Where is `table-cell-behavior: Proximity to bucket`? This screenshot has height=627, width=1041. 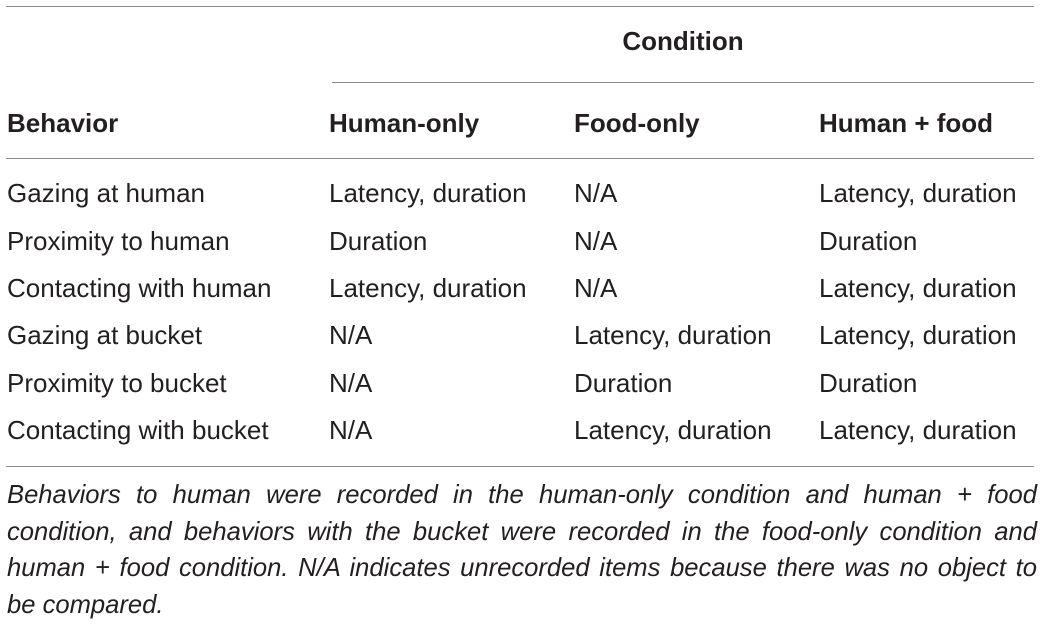 table-cell-behavior: Proximity to bucket is located at coordinates (117, 383).